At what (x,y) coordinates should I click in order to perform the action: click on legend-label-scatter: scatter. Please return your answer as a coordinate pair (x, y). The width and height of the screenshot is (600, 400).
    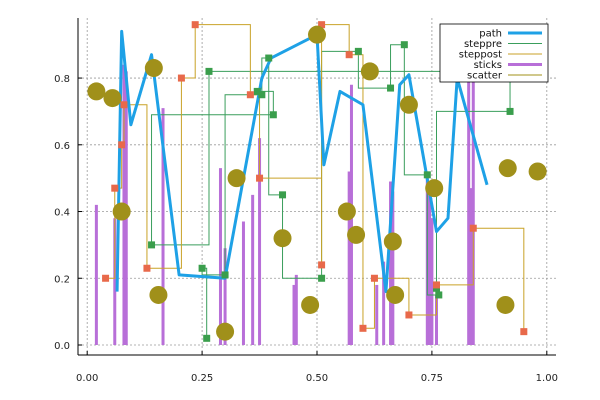
    Looking at the image, I should click on (485, 76).